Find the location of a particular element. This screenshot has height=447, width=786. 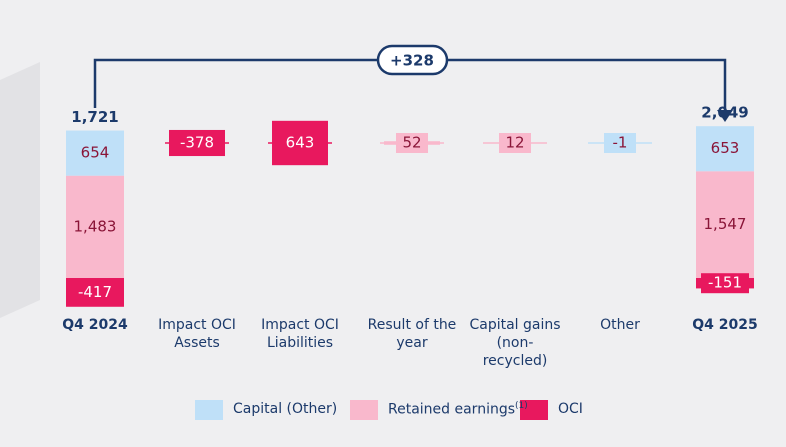

total-label: 1,721 is located at coordinates (94, 117).